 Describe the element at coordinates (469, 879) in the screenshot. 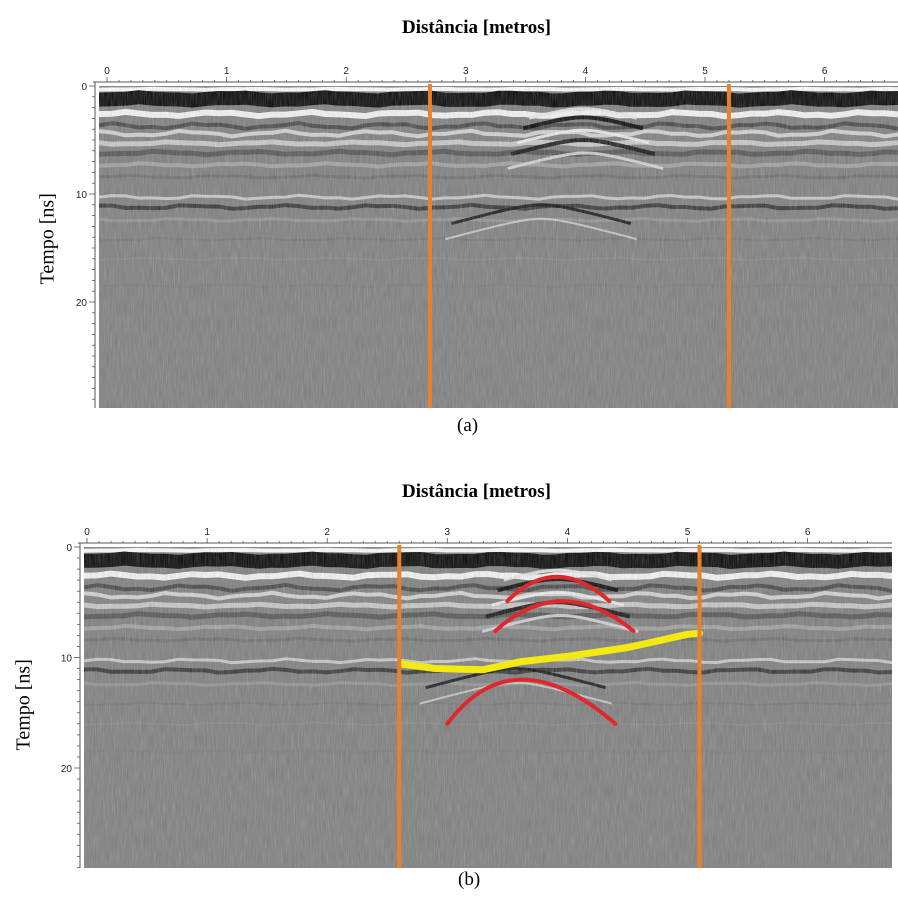

I see `panel-b-caption: (b)` at that location.